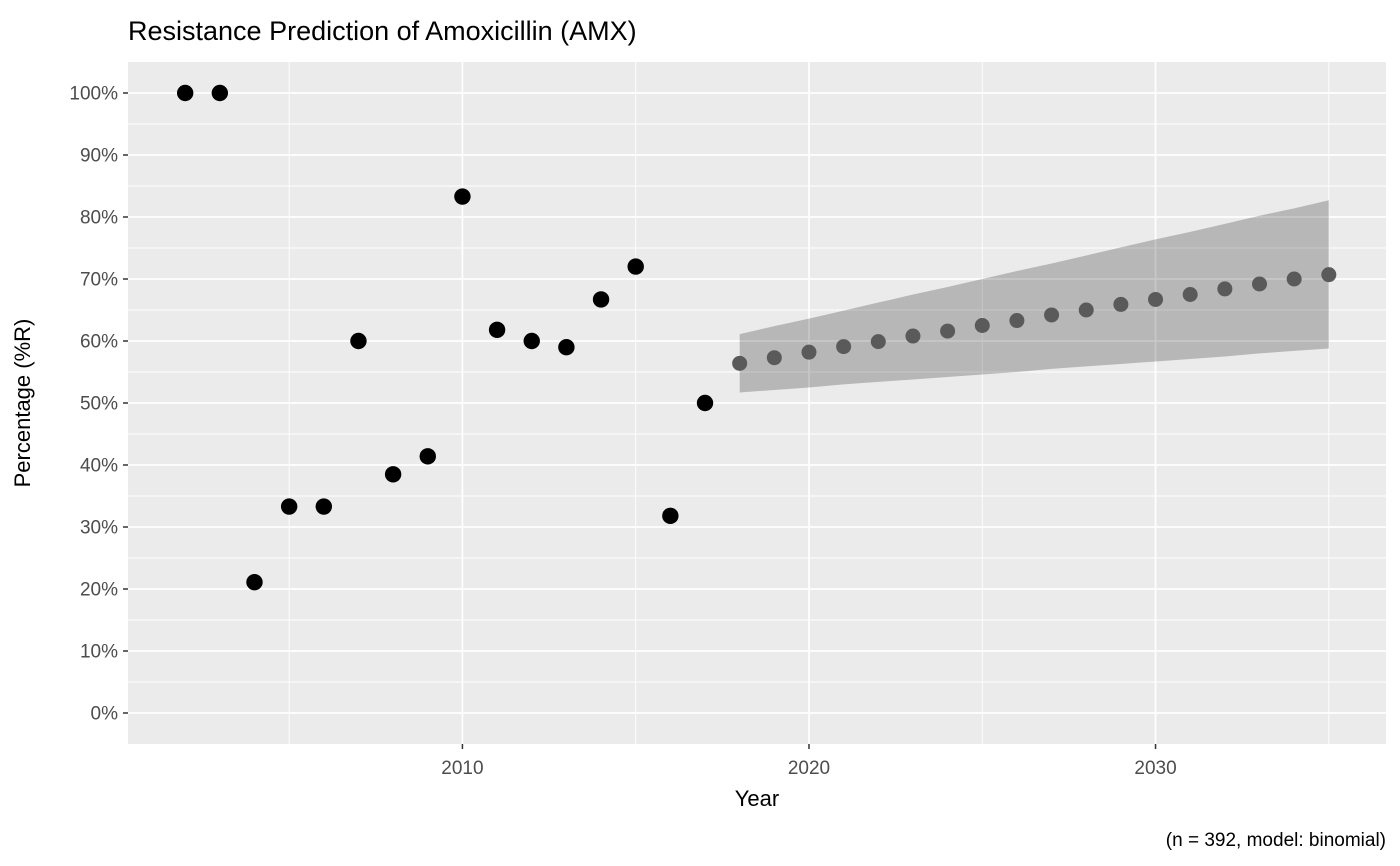 Image resolution: width=1400 pixels, height=866 pixels. I want to click on x-axis-title: Year, so click(757, 798).